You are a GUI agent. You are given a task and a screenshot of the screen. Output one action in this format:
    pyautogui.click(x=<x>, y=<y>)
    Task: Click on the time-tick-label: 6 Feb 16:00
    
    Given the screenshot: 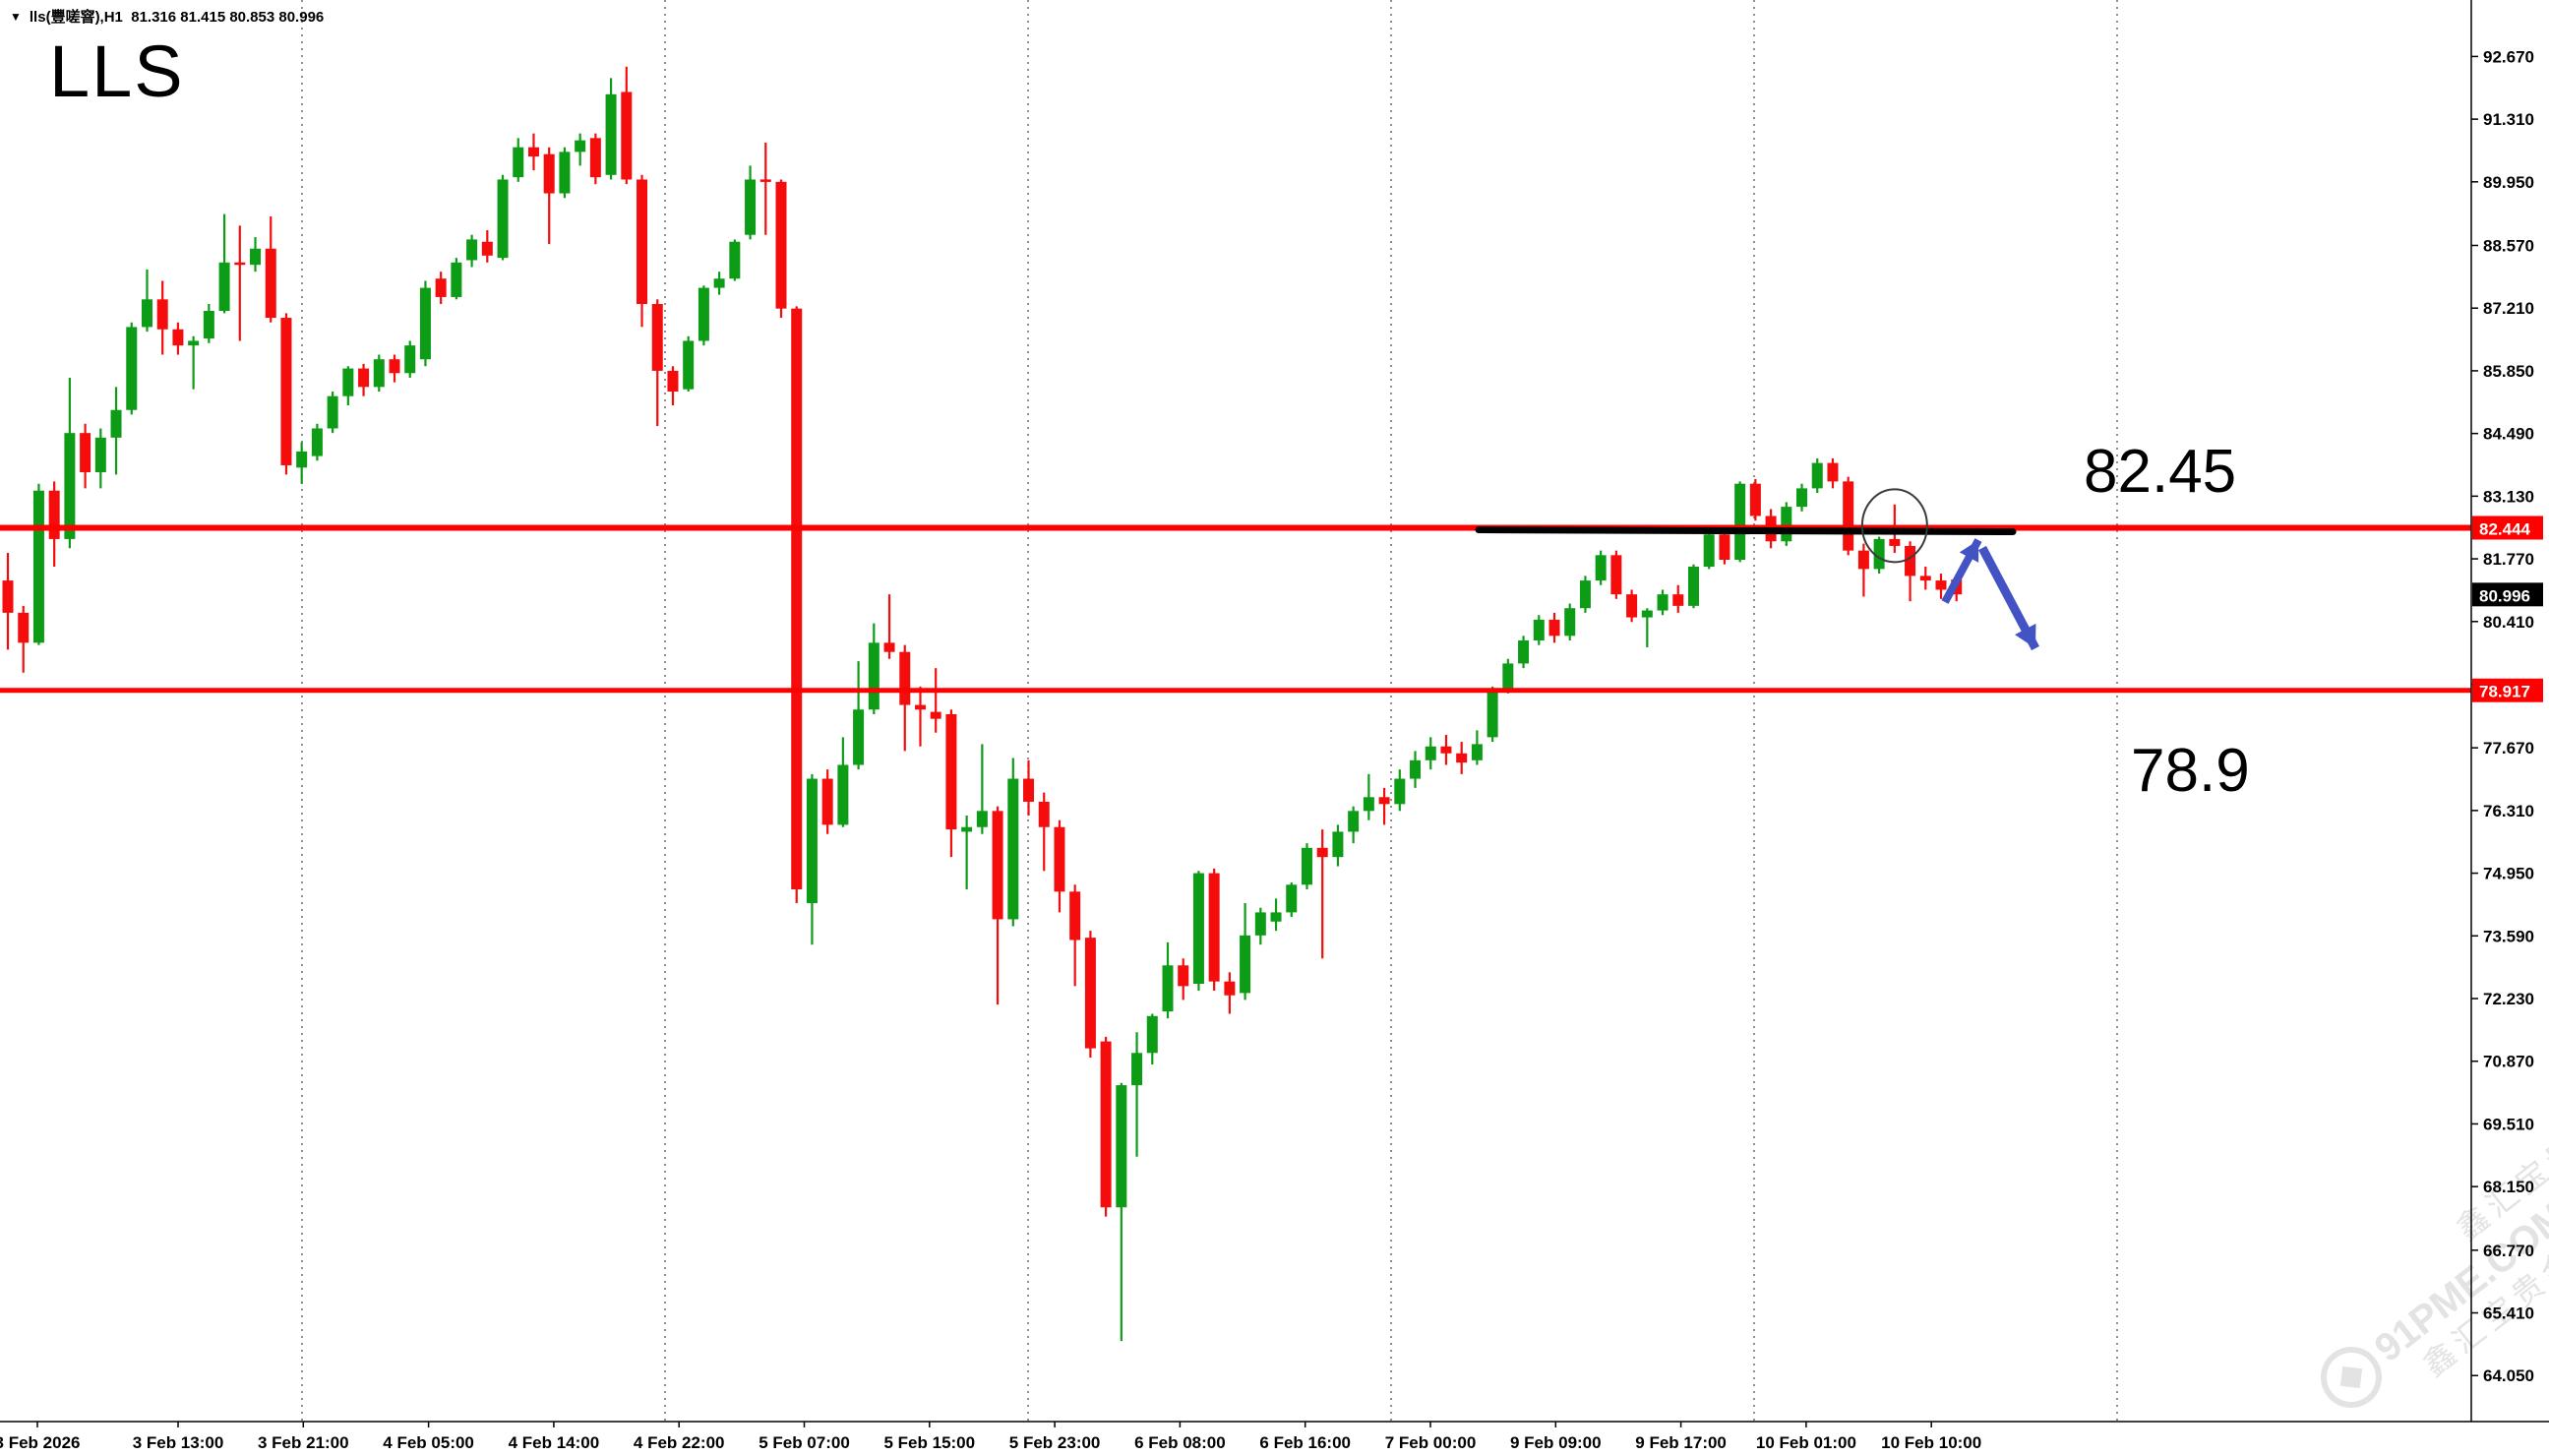 What is the action you would take?
    pyautogui.click(x=1305, y=1442)
    